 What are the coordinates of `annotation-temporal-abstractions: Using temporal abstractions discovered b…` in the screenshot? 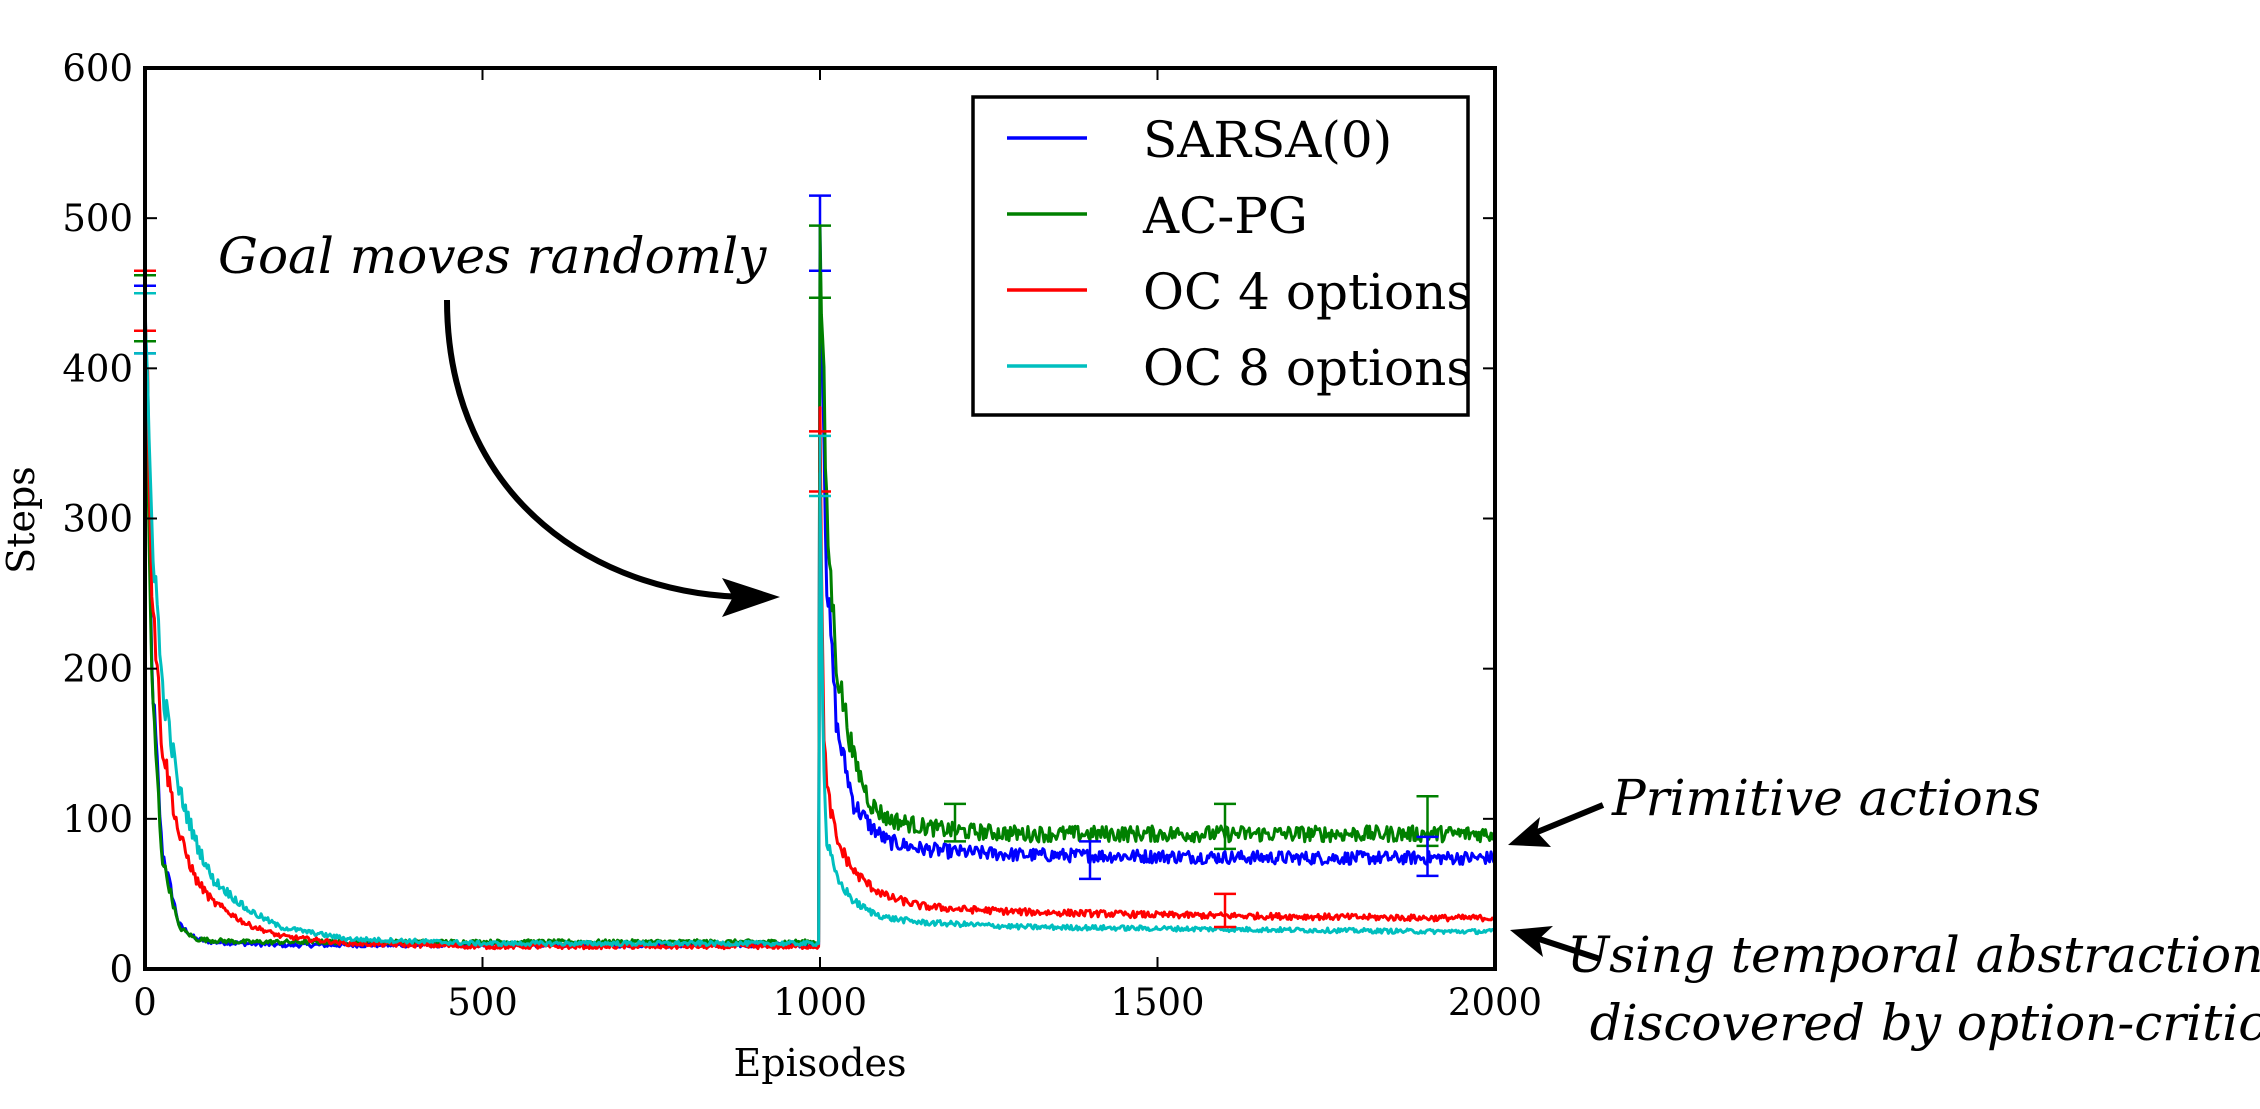 It's located at (1885, 989).